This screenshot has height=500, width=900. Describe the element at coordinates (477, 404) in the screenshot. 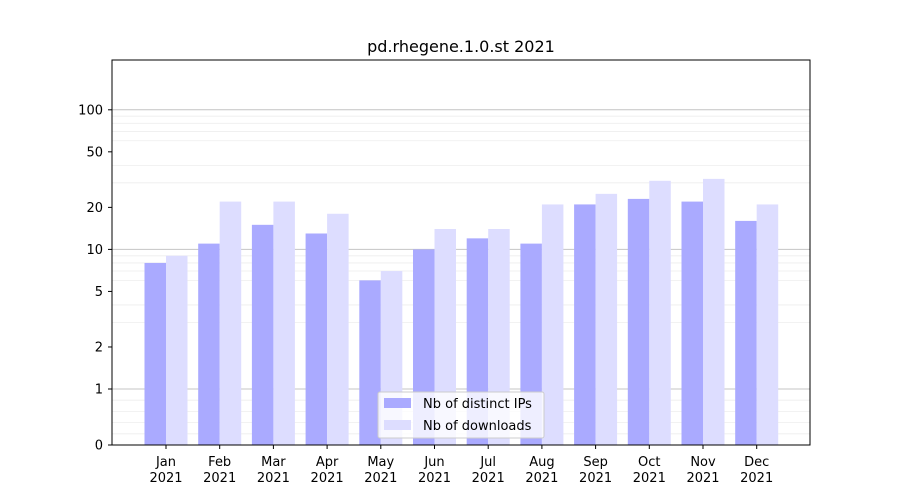

I see `legend-label-distinct-ips: Nb of distinct IPs` at that location.